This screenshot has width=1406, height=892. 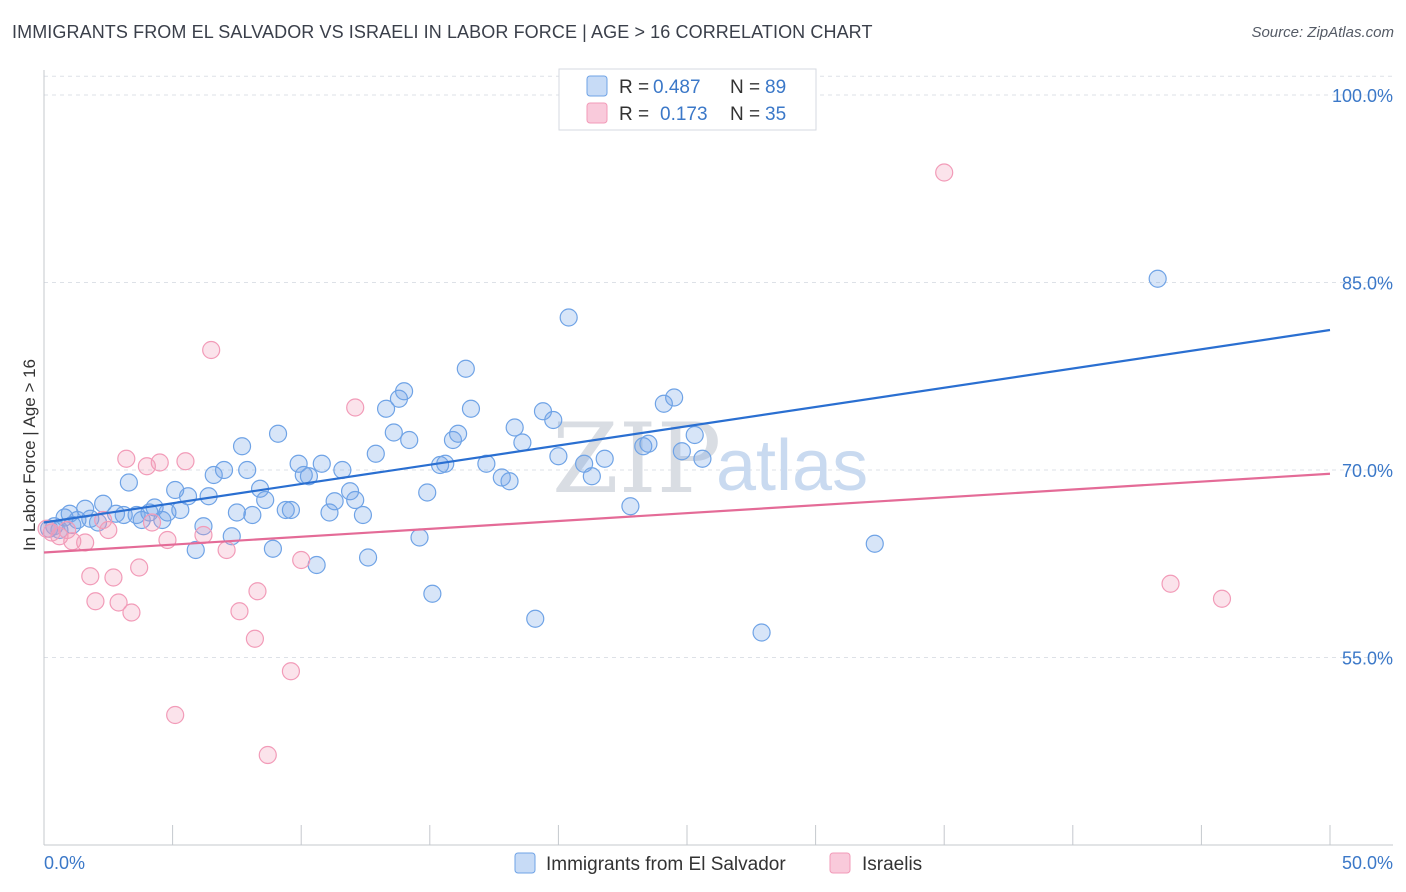 I want to click on watermark-zip: ZIP, so click(x=636, y=459).